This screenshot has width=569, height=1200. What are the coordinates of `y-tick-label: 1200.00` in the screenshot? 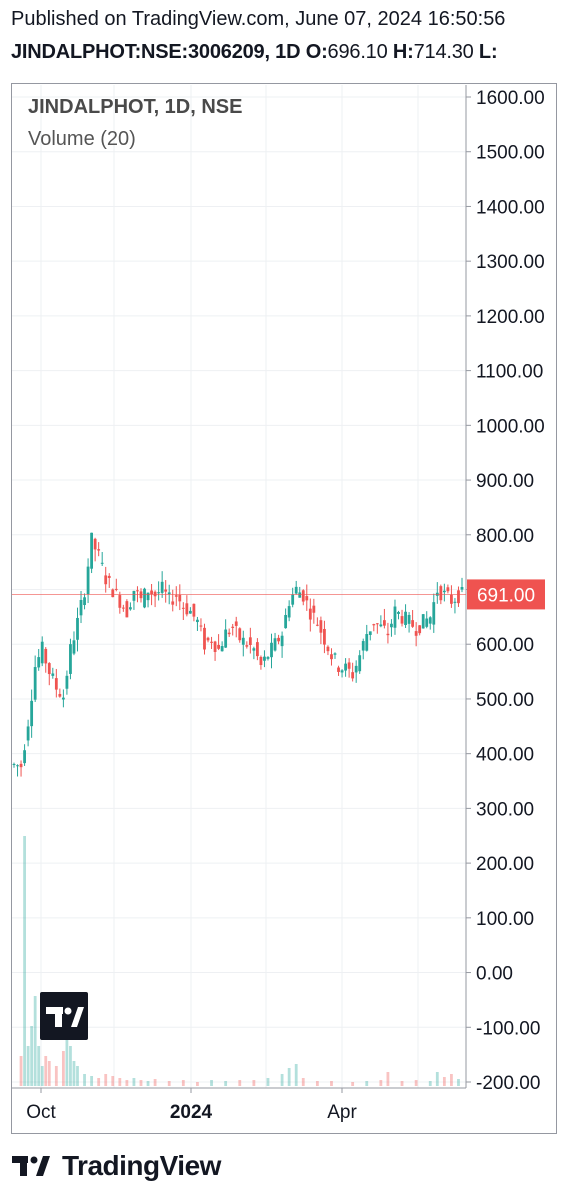 It's located at (510, 317).